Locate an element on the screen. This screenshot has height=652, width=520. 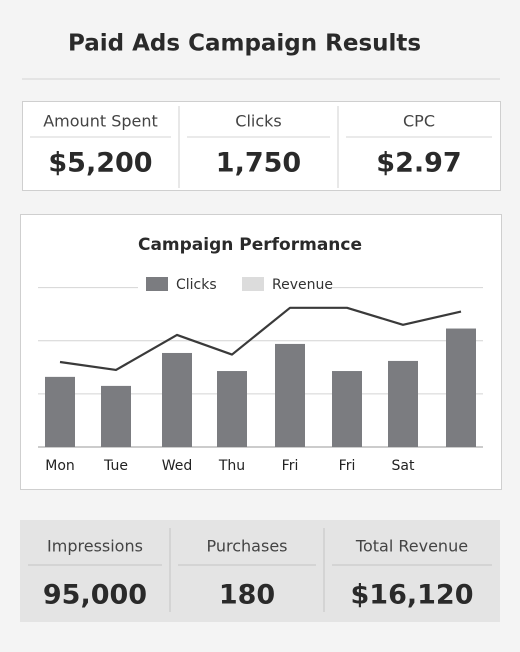
kpi-label: Purchases is located at coordinates (247, 546).